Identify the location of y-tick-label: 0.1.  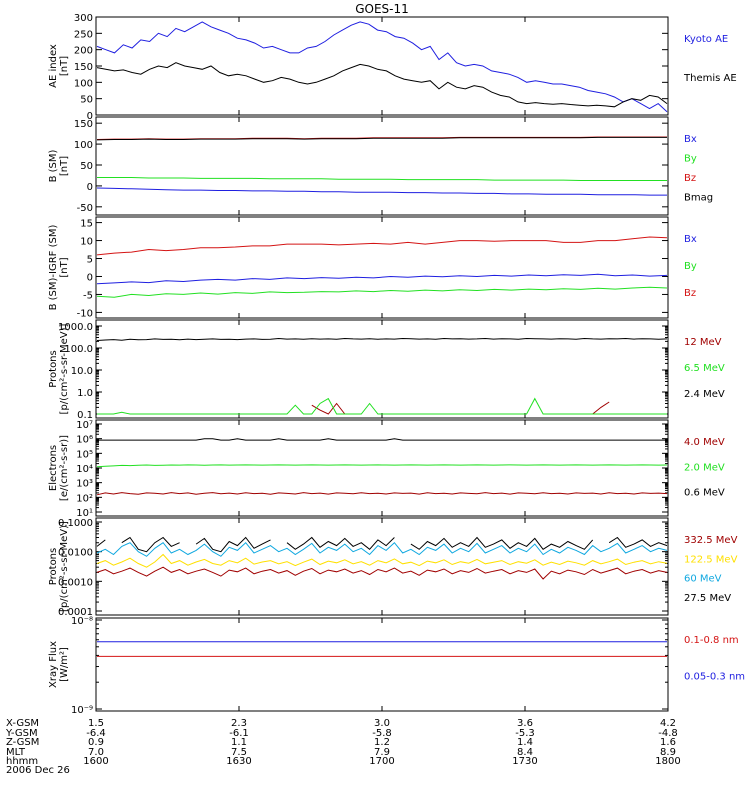
(85, 415).